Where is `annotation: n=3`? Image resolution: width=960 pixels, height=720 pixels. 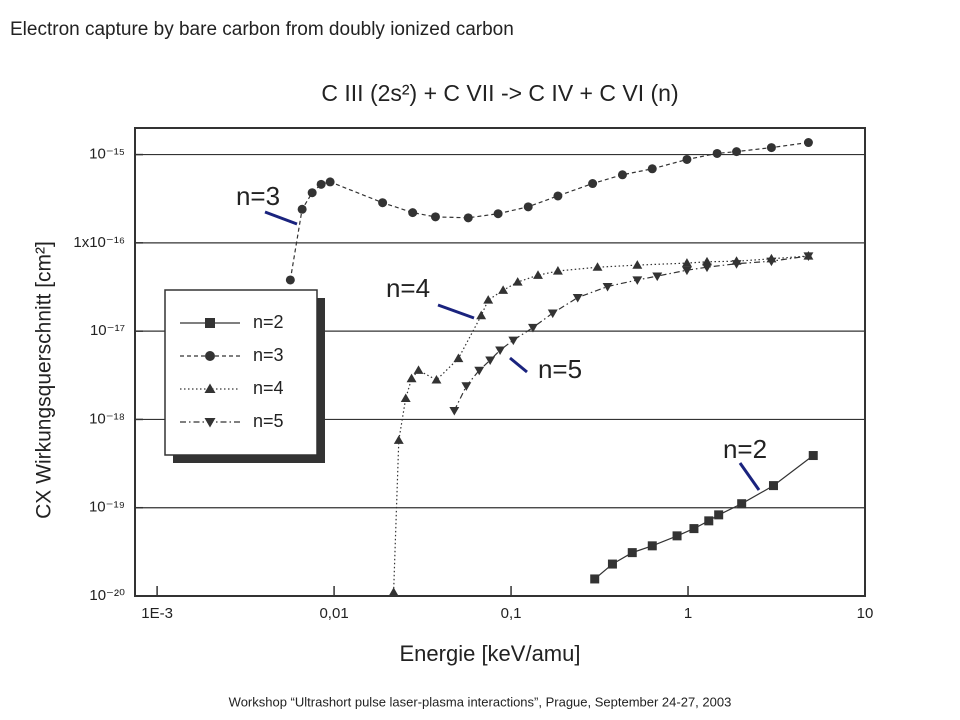 annotation: n=3 is located at coordinates (258, 196).